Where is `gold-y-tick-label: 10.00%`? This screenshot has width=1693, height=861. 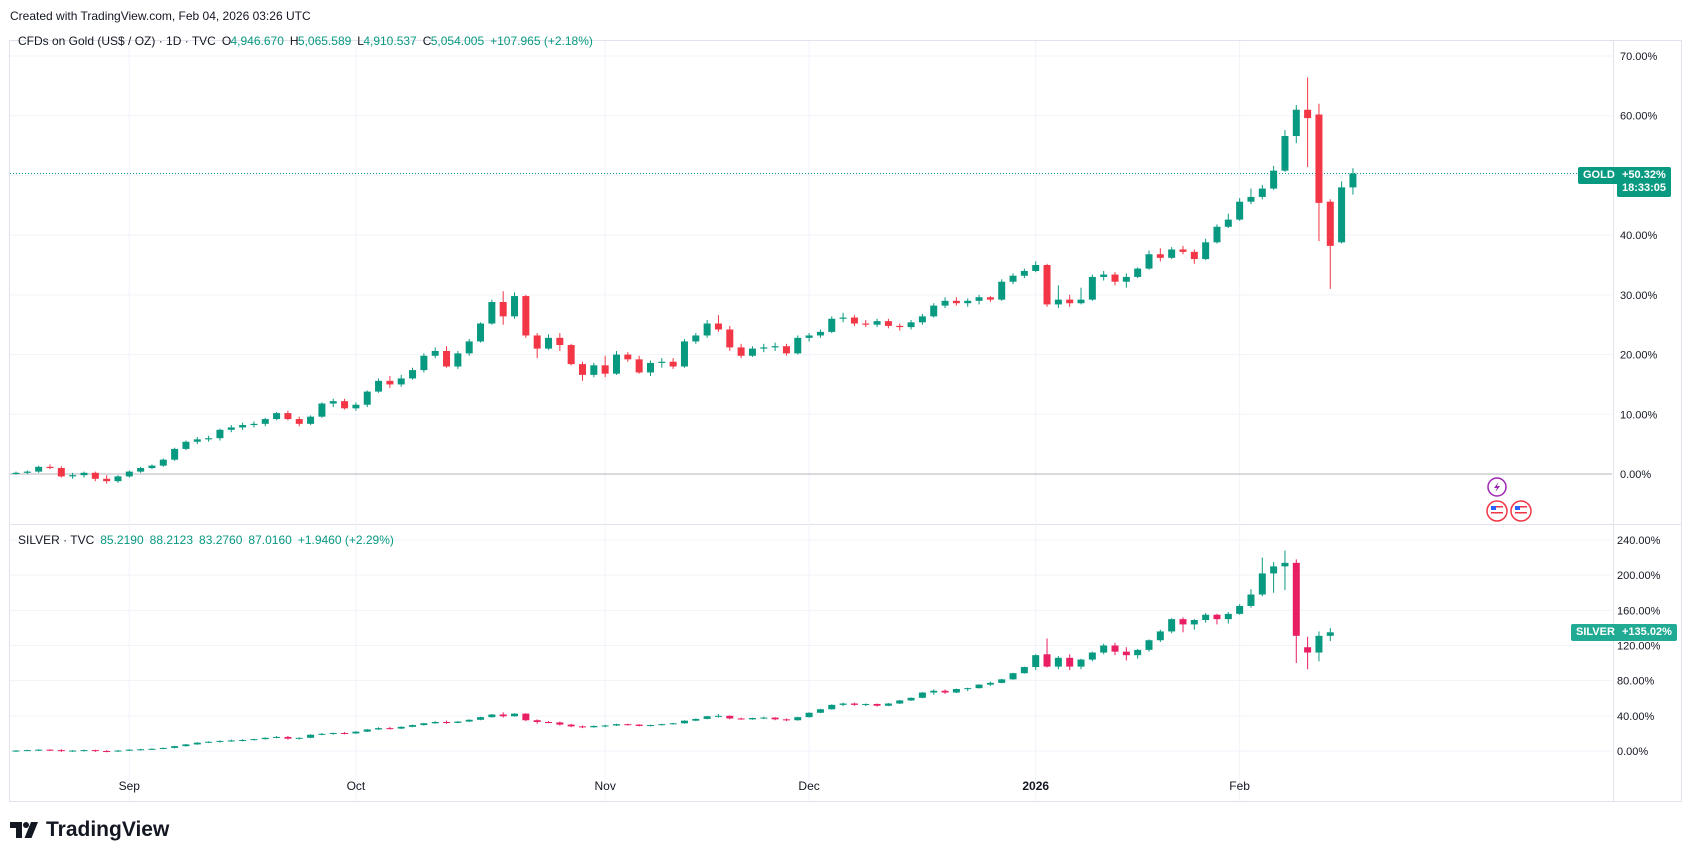 gold-y-tick-label: 10.00% is located at coordinates (1639, 415).